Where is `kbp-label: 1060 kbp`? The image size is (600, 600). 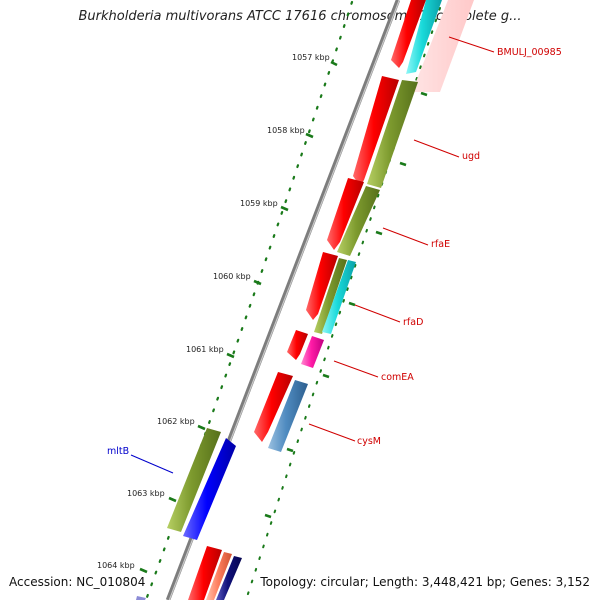
kbp-label: 1060 kbp is located at coordinates (232, 276).